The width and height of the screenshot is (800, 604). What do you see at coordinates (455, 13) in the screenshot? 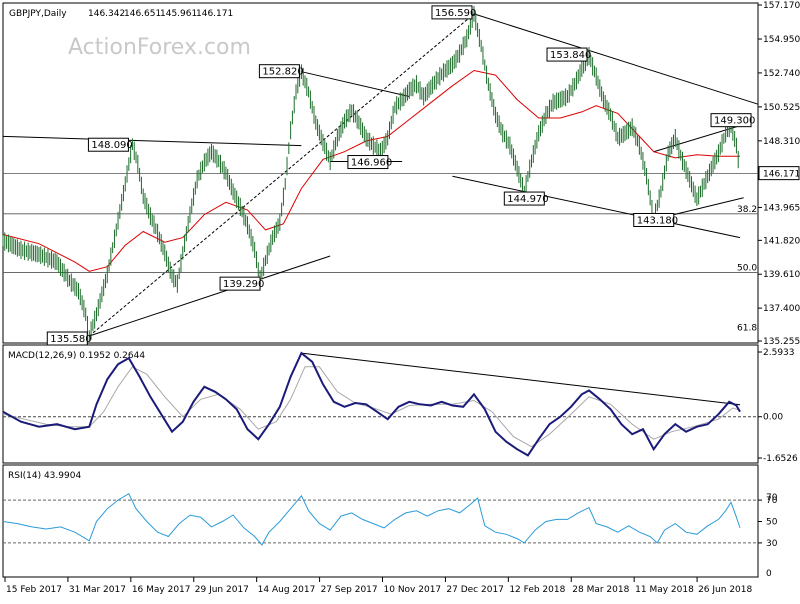
I see `price-callout-label: 156.590` at bounding box center [455, 13].